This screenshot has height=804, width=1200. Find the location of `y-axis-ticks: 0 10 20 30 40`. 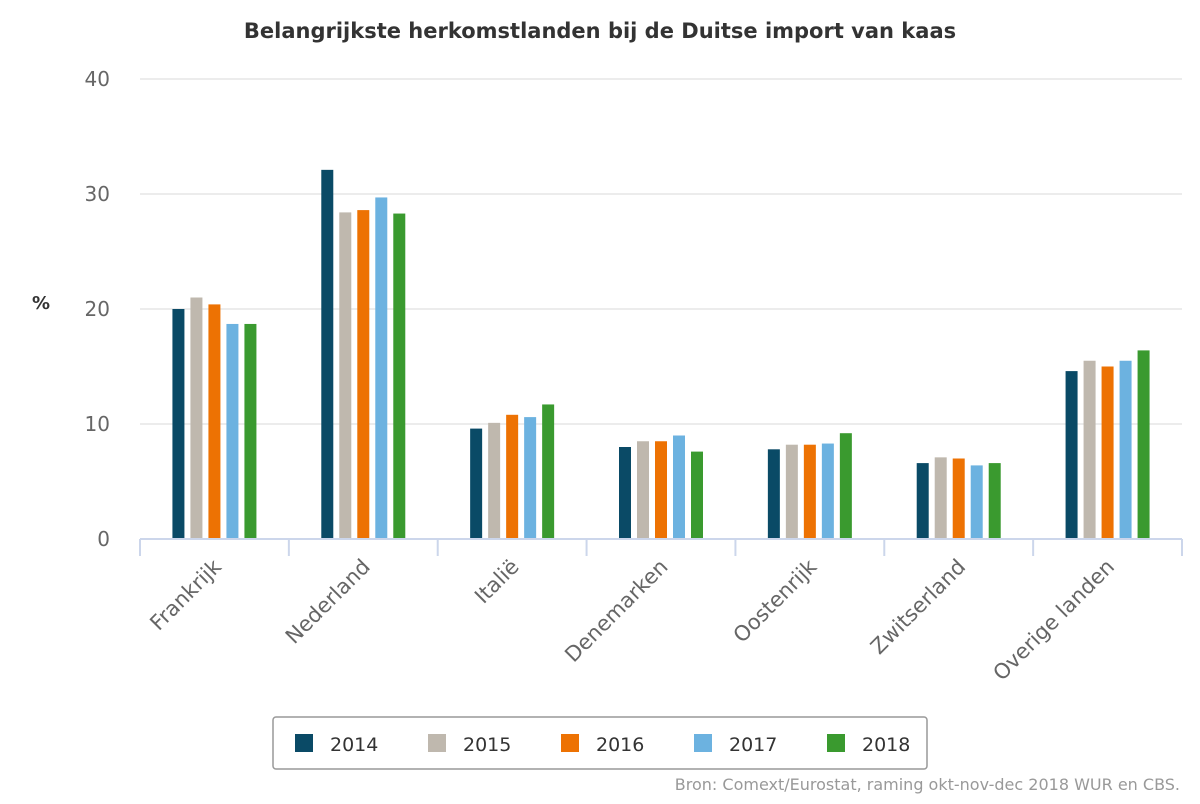

y-axis-ticks: 0 10 20 30 40 is located at coordinates (97, 309).